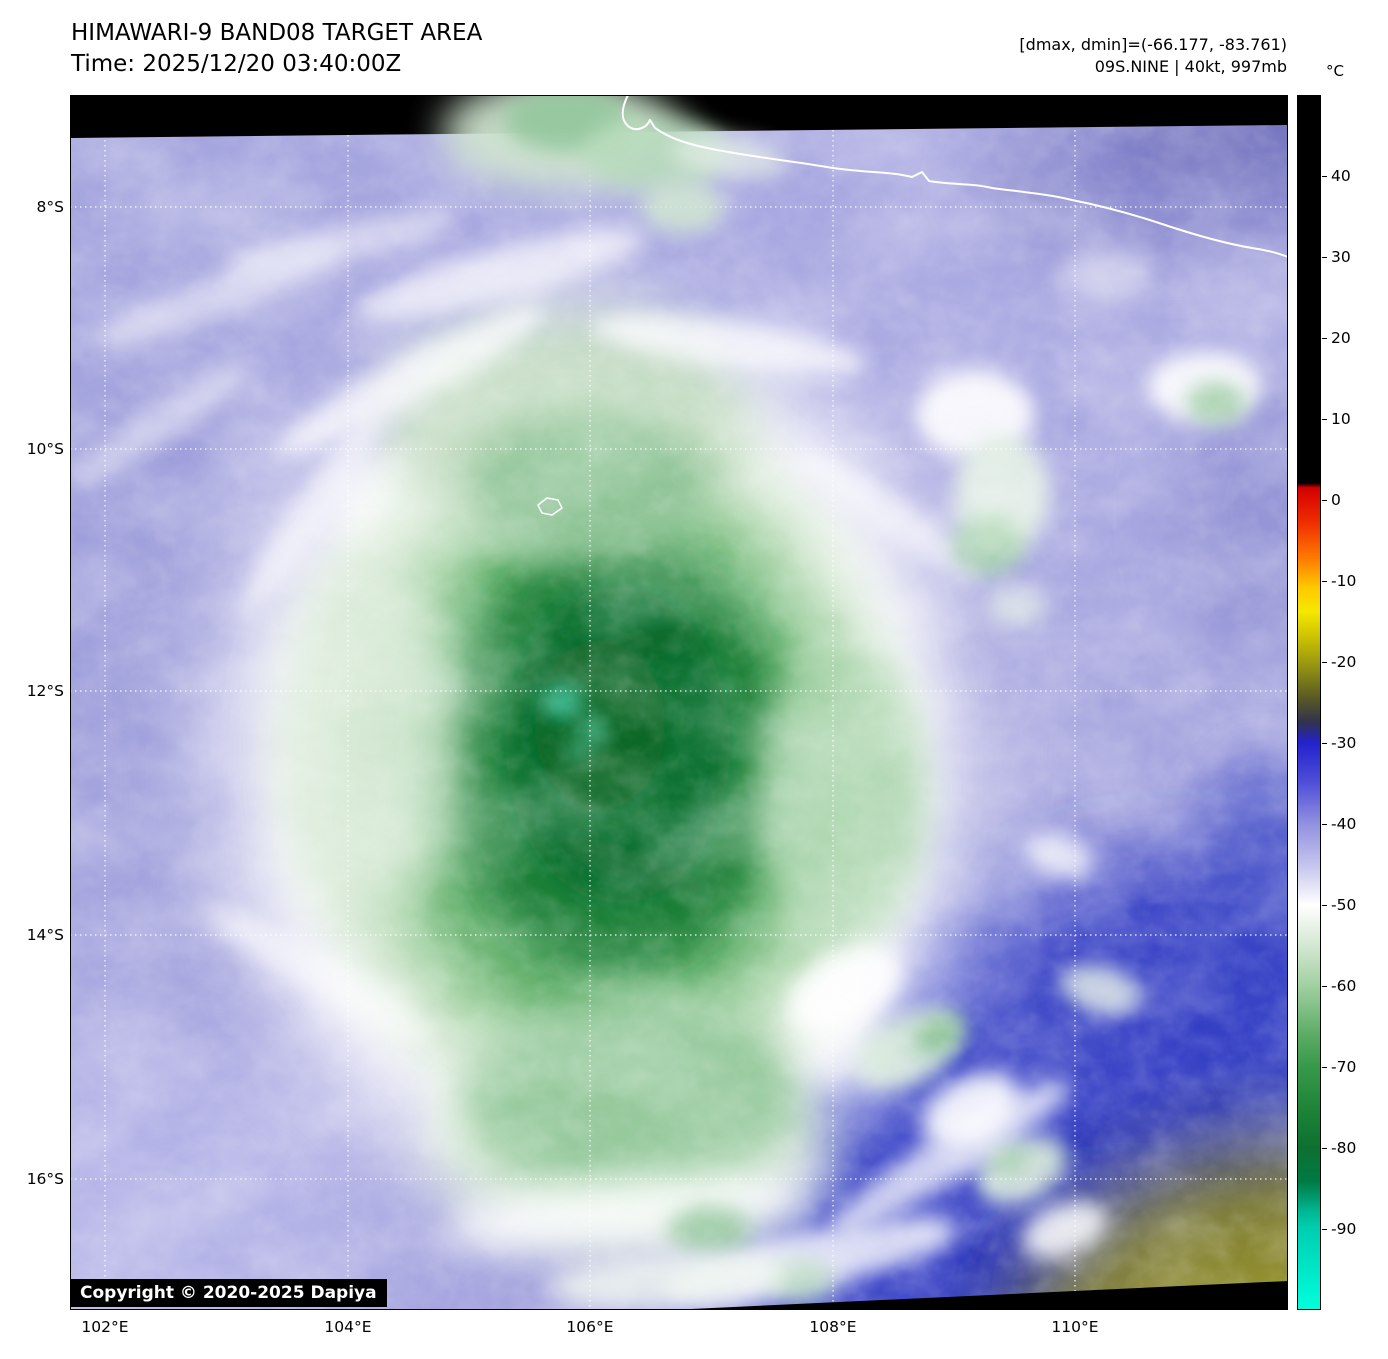  I want to click on colorbar-tick-label: -20, so click(1344, 662).